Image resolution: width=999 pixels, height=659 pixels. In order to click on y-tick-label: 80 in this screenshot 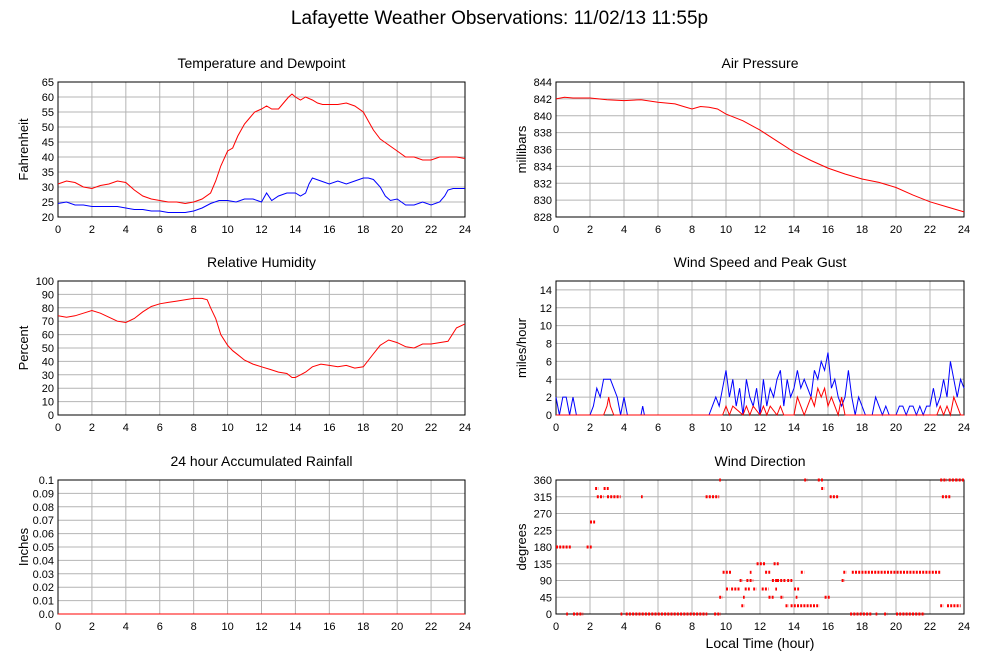, I will do `click(48, 309)`.